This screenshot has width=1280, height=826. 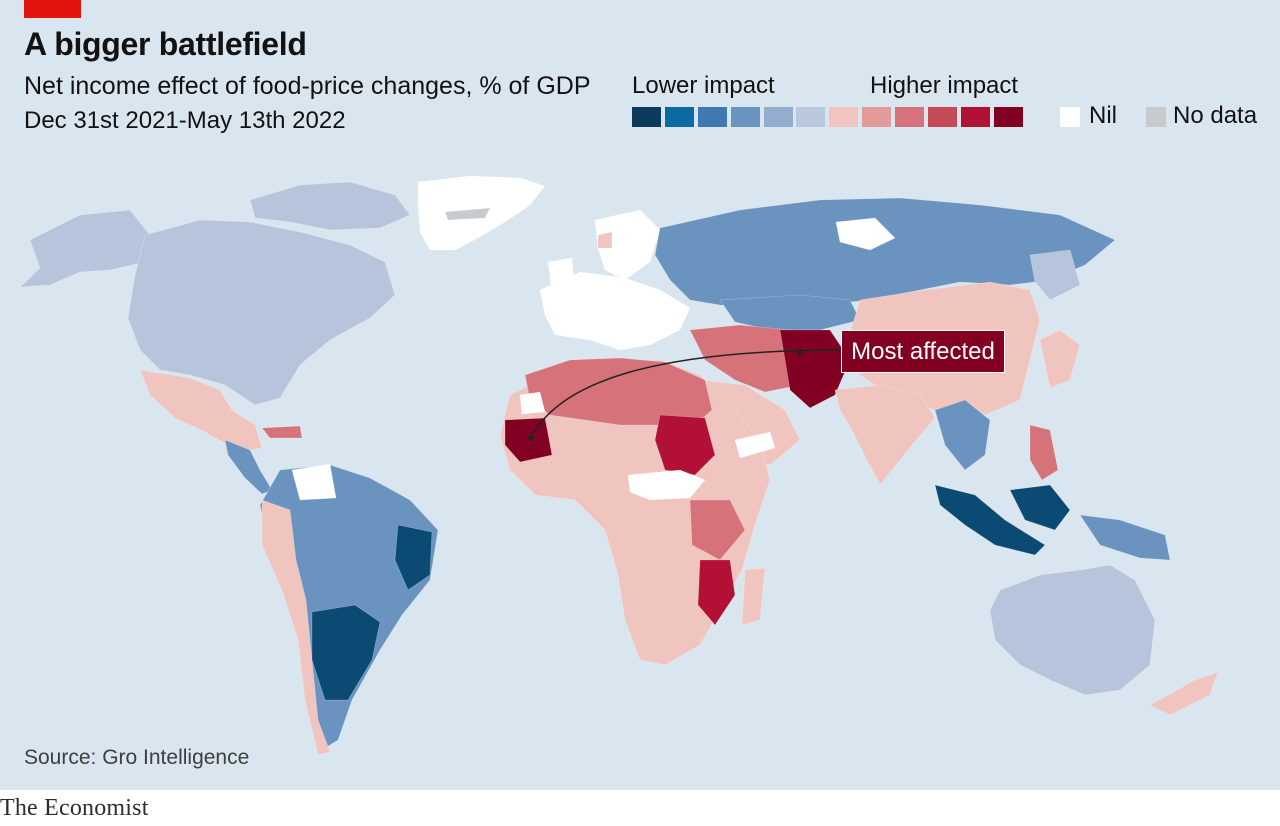 I want to click on date-range: Dec 31st 2021-May 13th 2022, so click(x=185, y=120).